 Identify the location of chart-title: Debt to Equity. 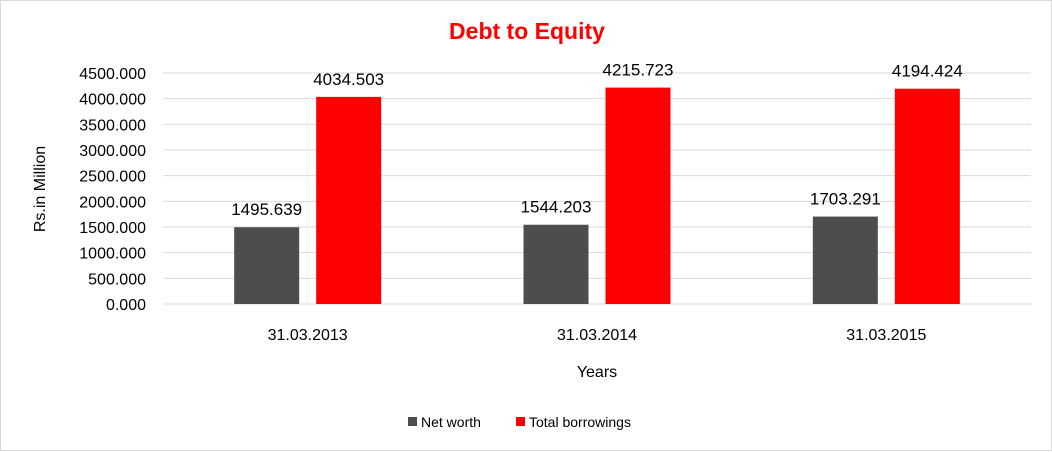
(527, 31).